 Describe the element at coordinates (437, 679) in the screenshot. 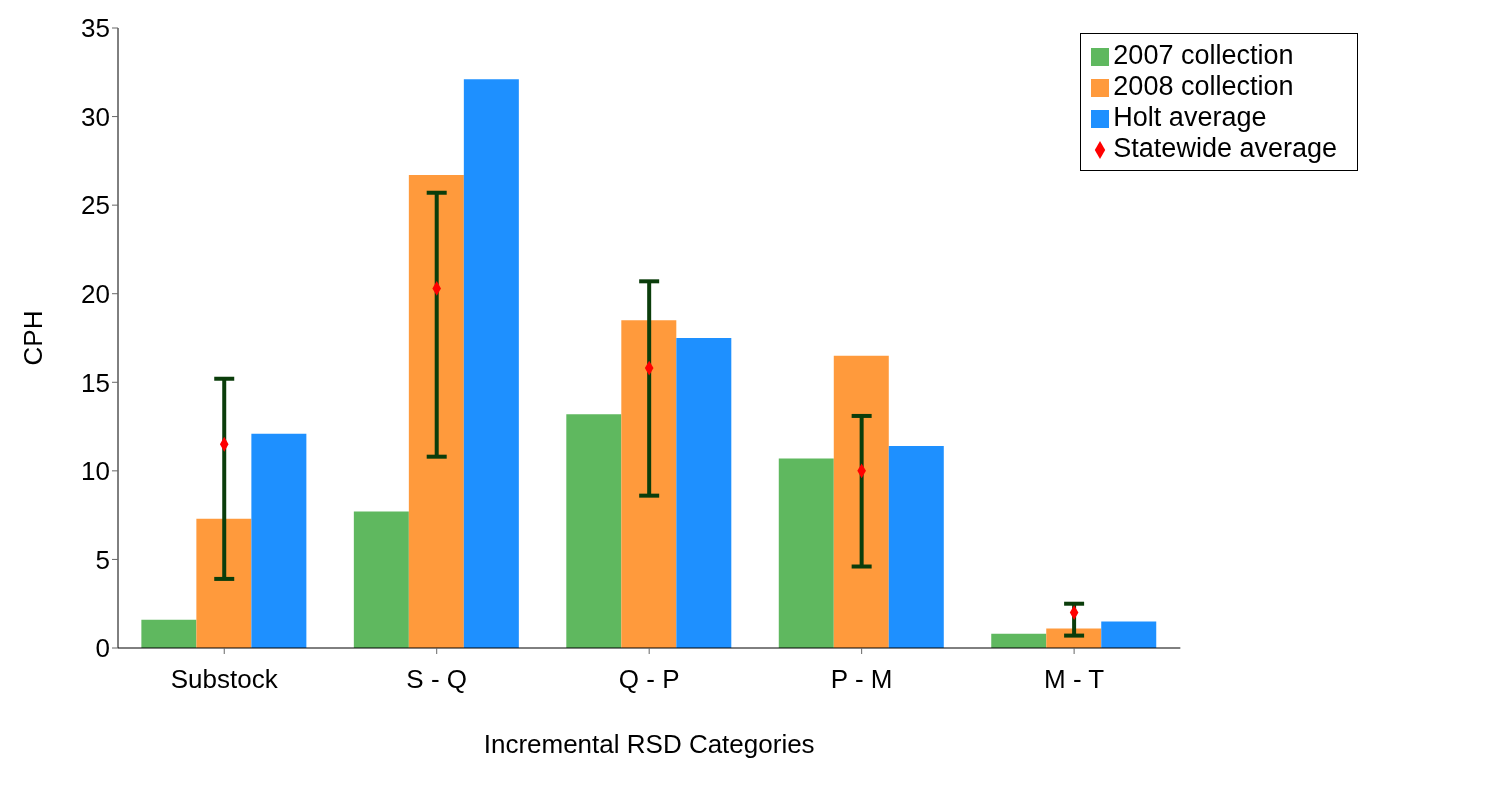

I see `x-tick-label: S - Q` at that location.